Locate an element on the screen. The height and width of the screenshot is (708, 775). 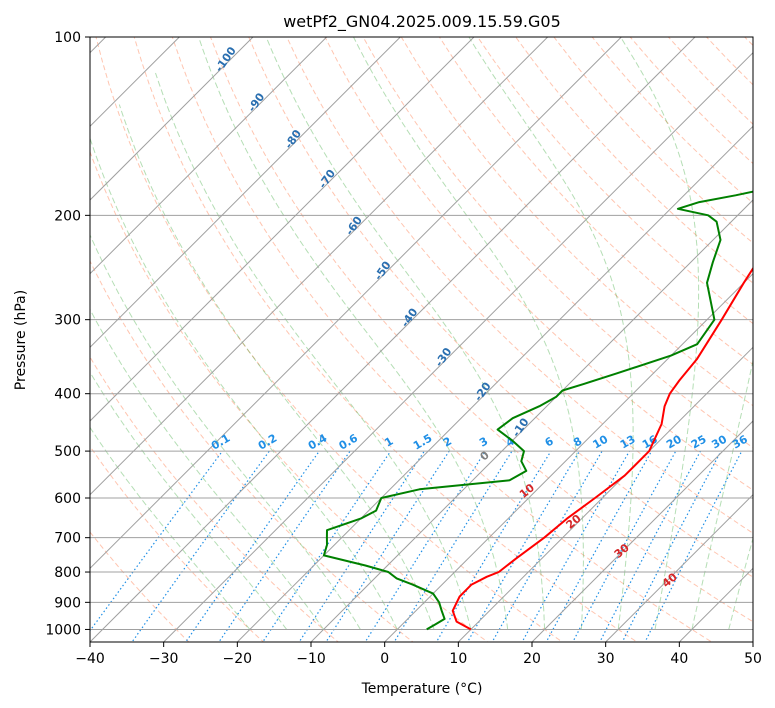
x-tick-label: 0 is located at coordinates (384, 659).